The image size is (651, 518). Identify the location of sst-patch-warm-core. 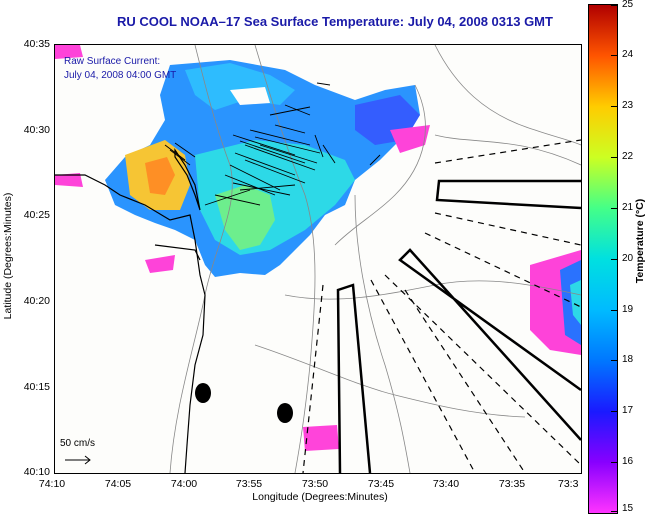
(160, 176).